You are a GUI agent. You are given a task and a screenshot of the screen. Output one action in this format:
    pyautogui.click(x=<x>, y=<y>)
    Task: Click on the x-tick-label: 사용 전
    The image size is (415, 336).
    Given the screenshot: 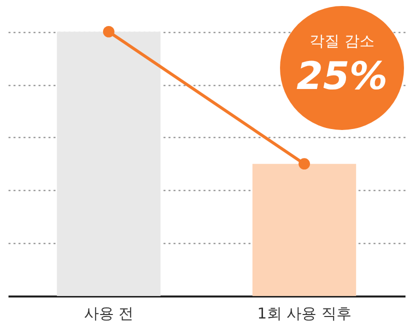 What is the action you would take?
    pyautogui.click(x=109, y=313)
    